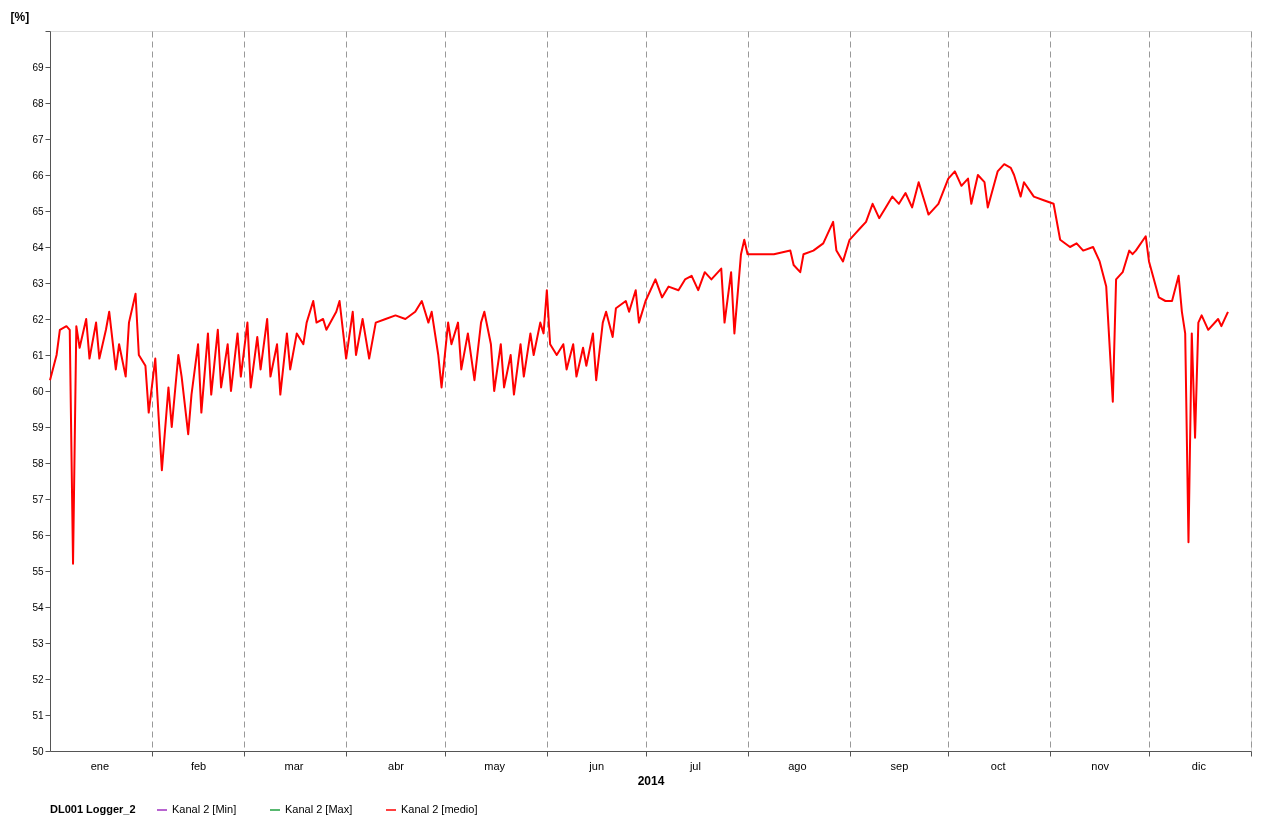  I want to click on y-tick-label: 63, so click(38, 283).